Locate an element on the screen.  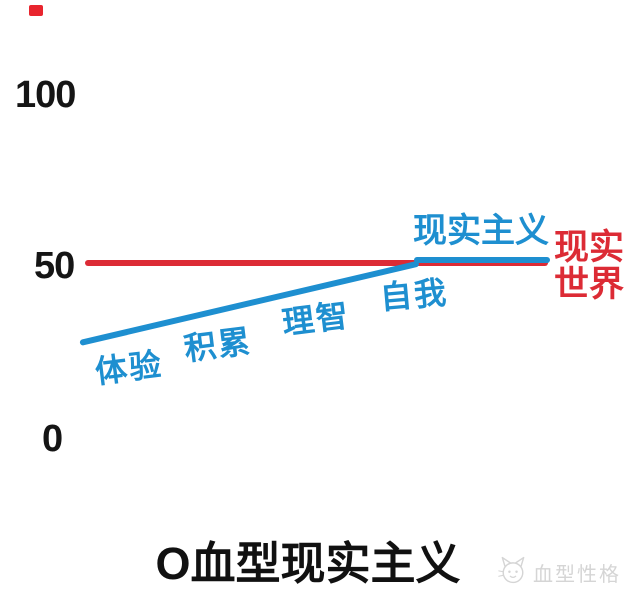
stage-label-tiyan: 体验 is located at coordinates (129, 368).